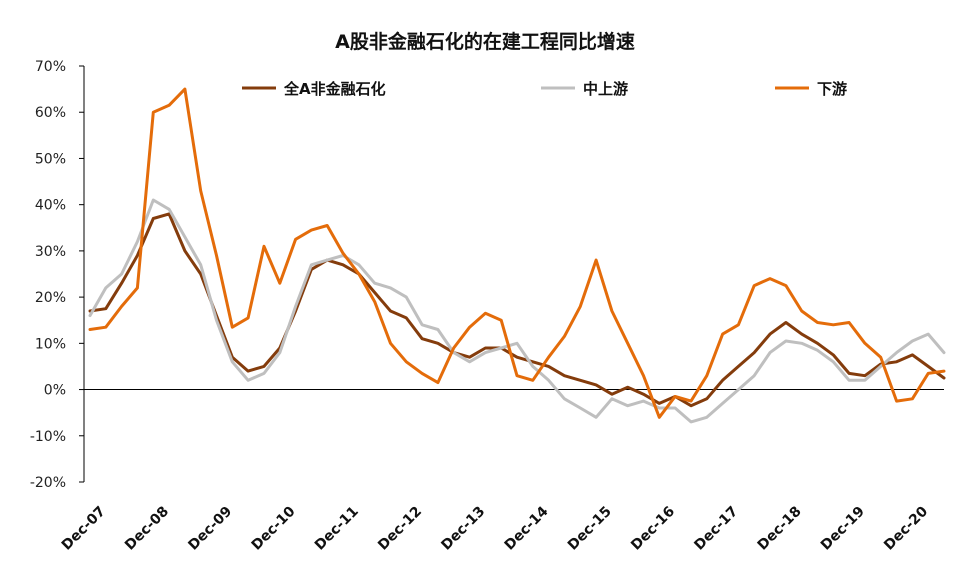  I want to click on y-tick-label: 40%, so click(50, 206).